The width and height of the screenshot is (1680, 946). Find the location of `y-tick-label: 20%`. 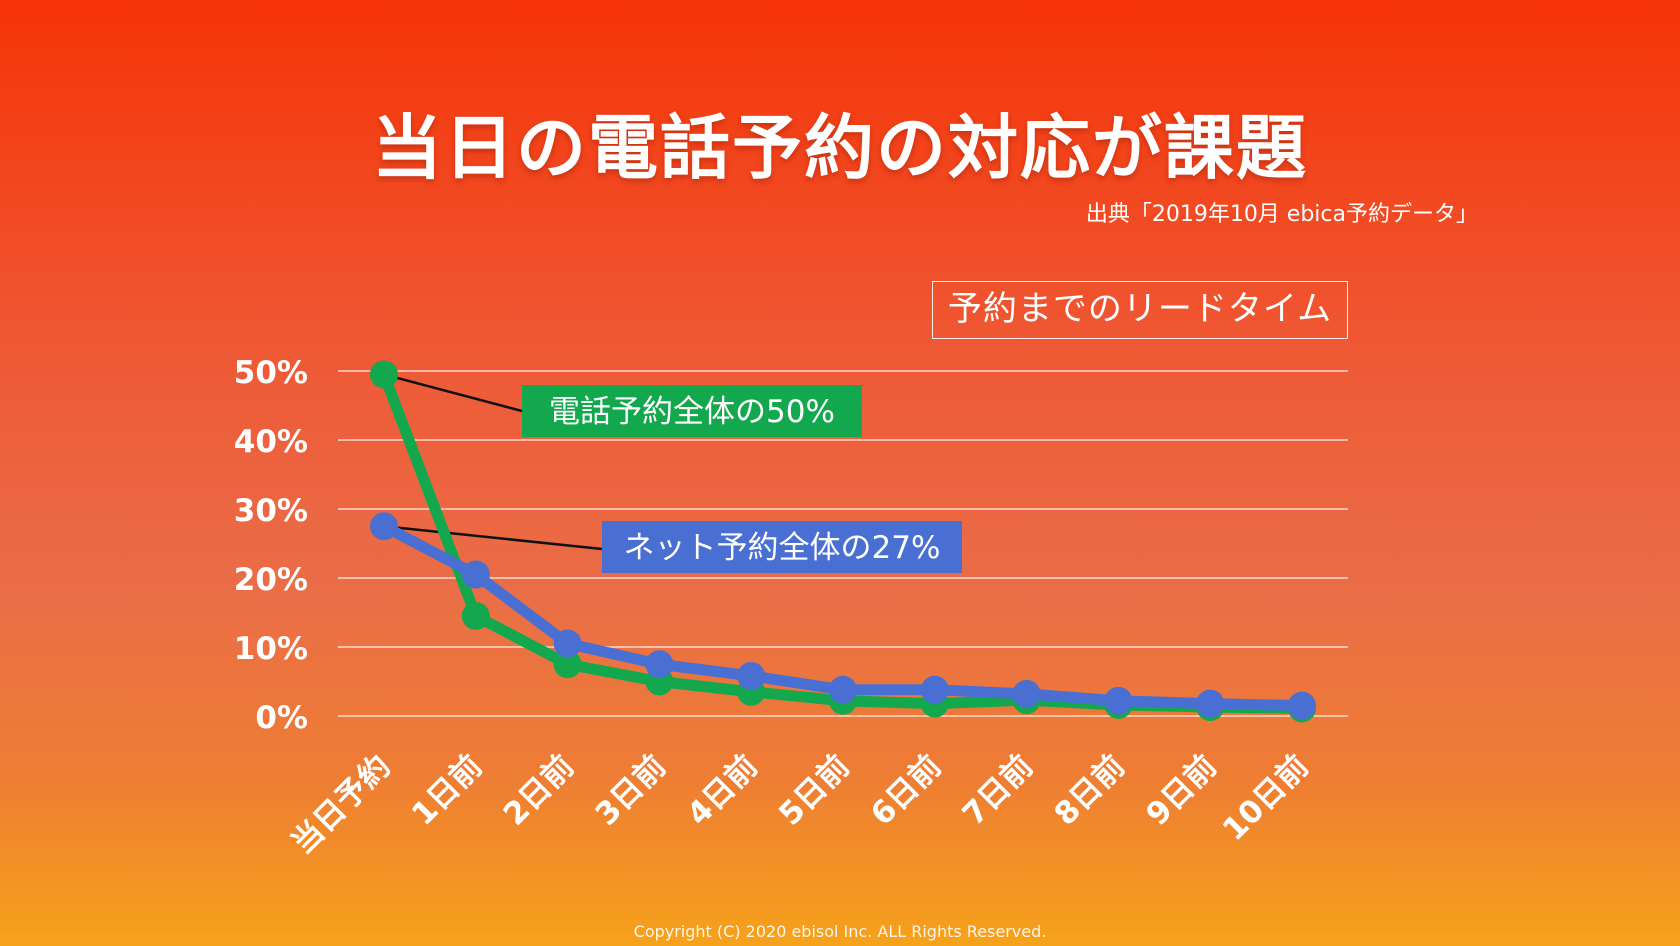

y-tick-label: 20% is located at coordinates (271, 580).